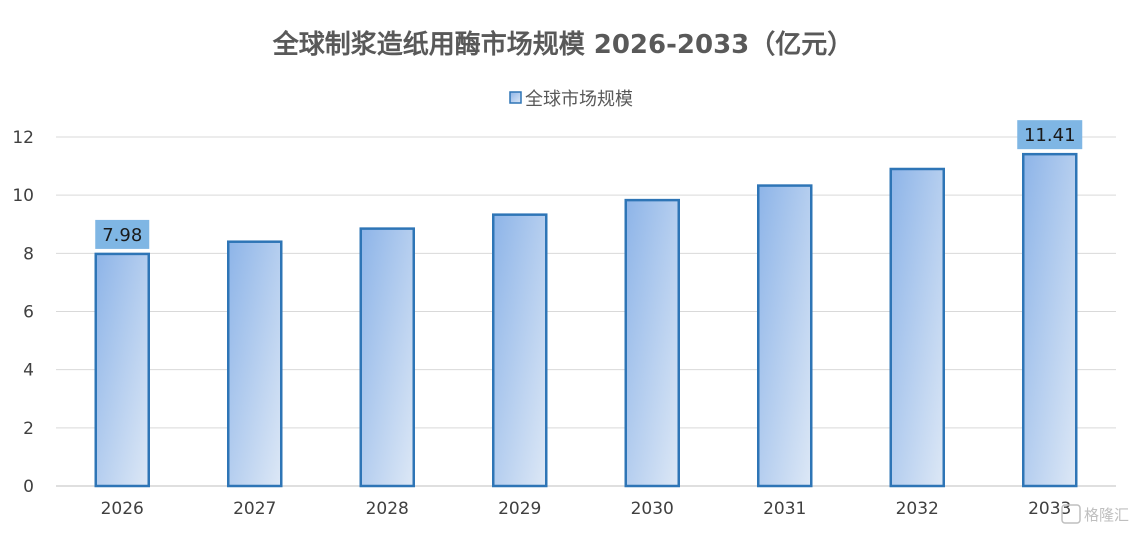 Image resolution: width=1139 pixels, height=536 pixels. What do you see at coordinates (652, 509) in the screenshot?
I see `x-tick-label: 2030` at bounding box center [652, 509].